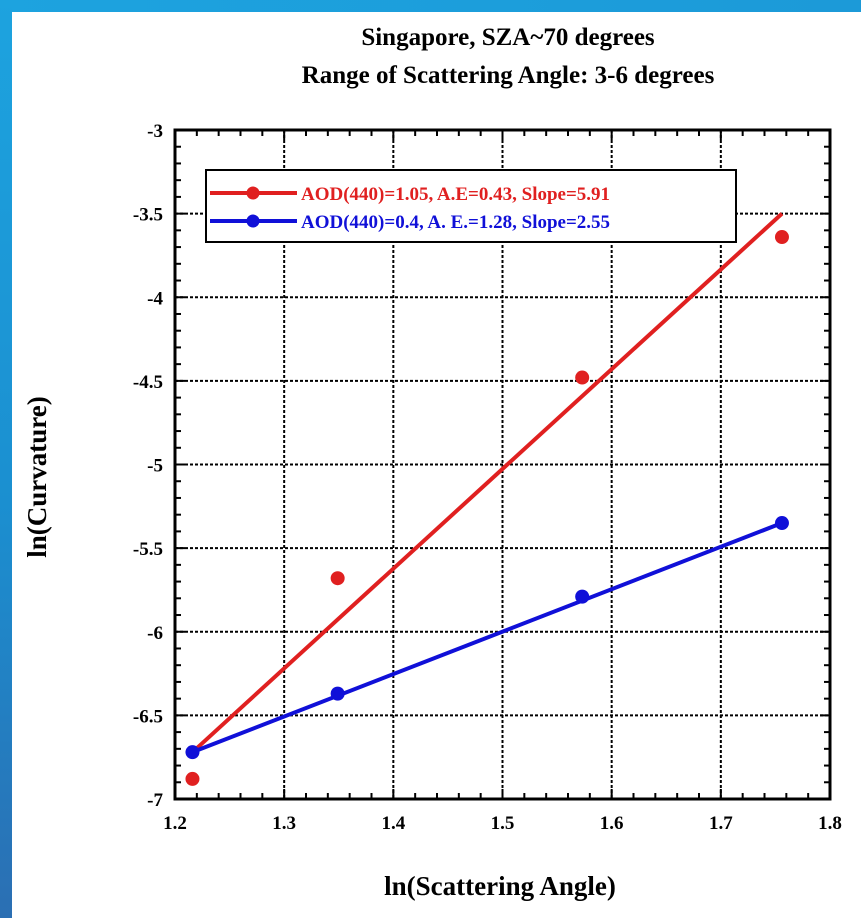  What do you see at coordinates (455, 194) in the screenshot?
I see `legend-label-red: AOD(440)=1.05, A.E=0.43, Slope=5.91` at bounding box center [455, 194].